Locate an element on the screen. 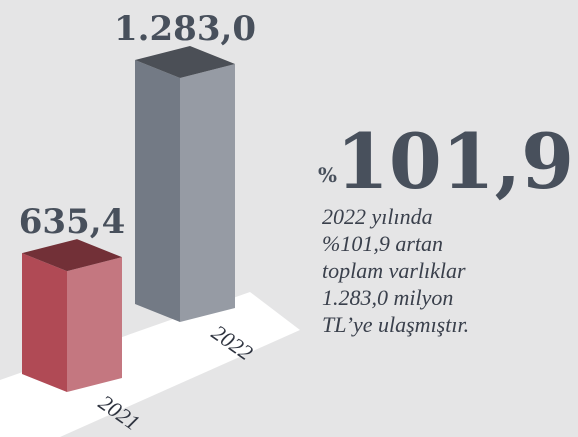 Image resolution: width=578 pixels, height=437 pixels. description-line: %101,9 artan is located at coordinates (382, 243).